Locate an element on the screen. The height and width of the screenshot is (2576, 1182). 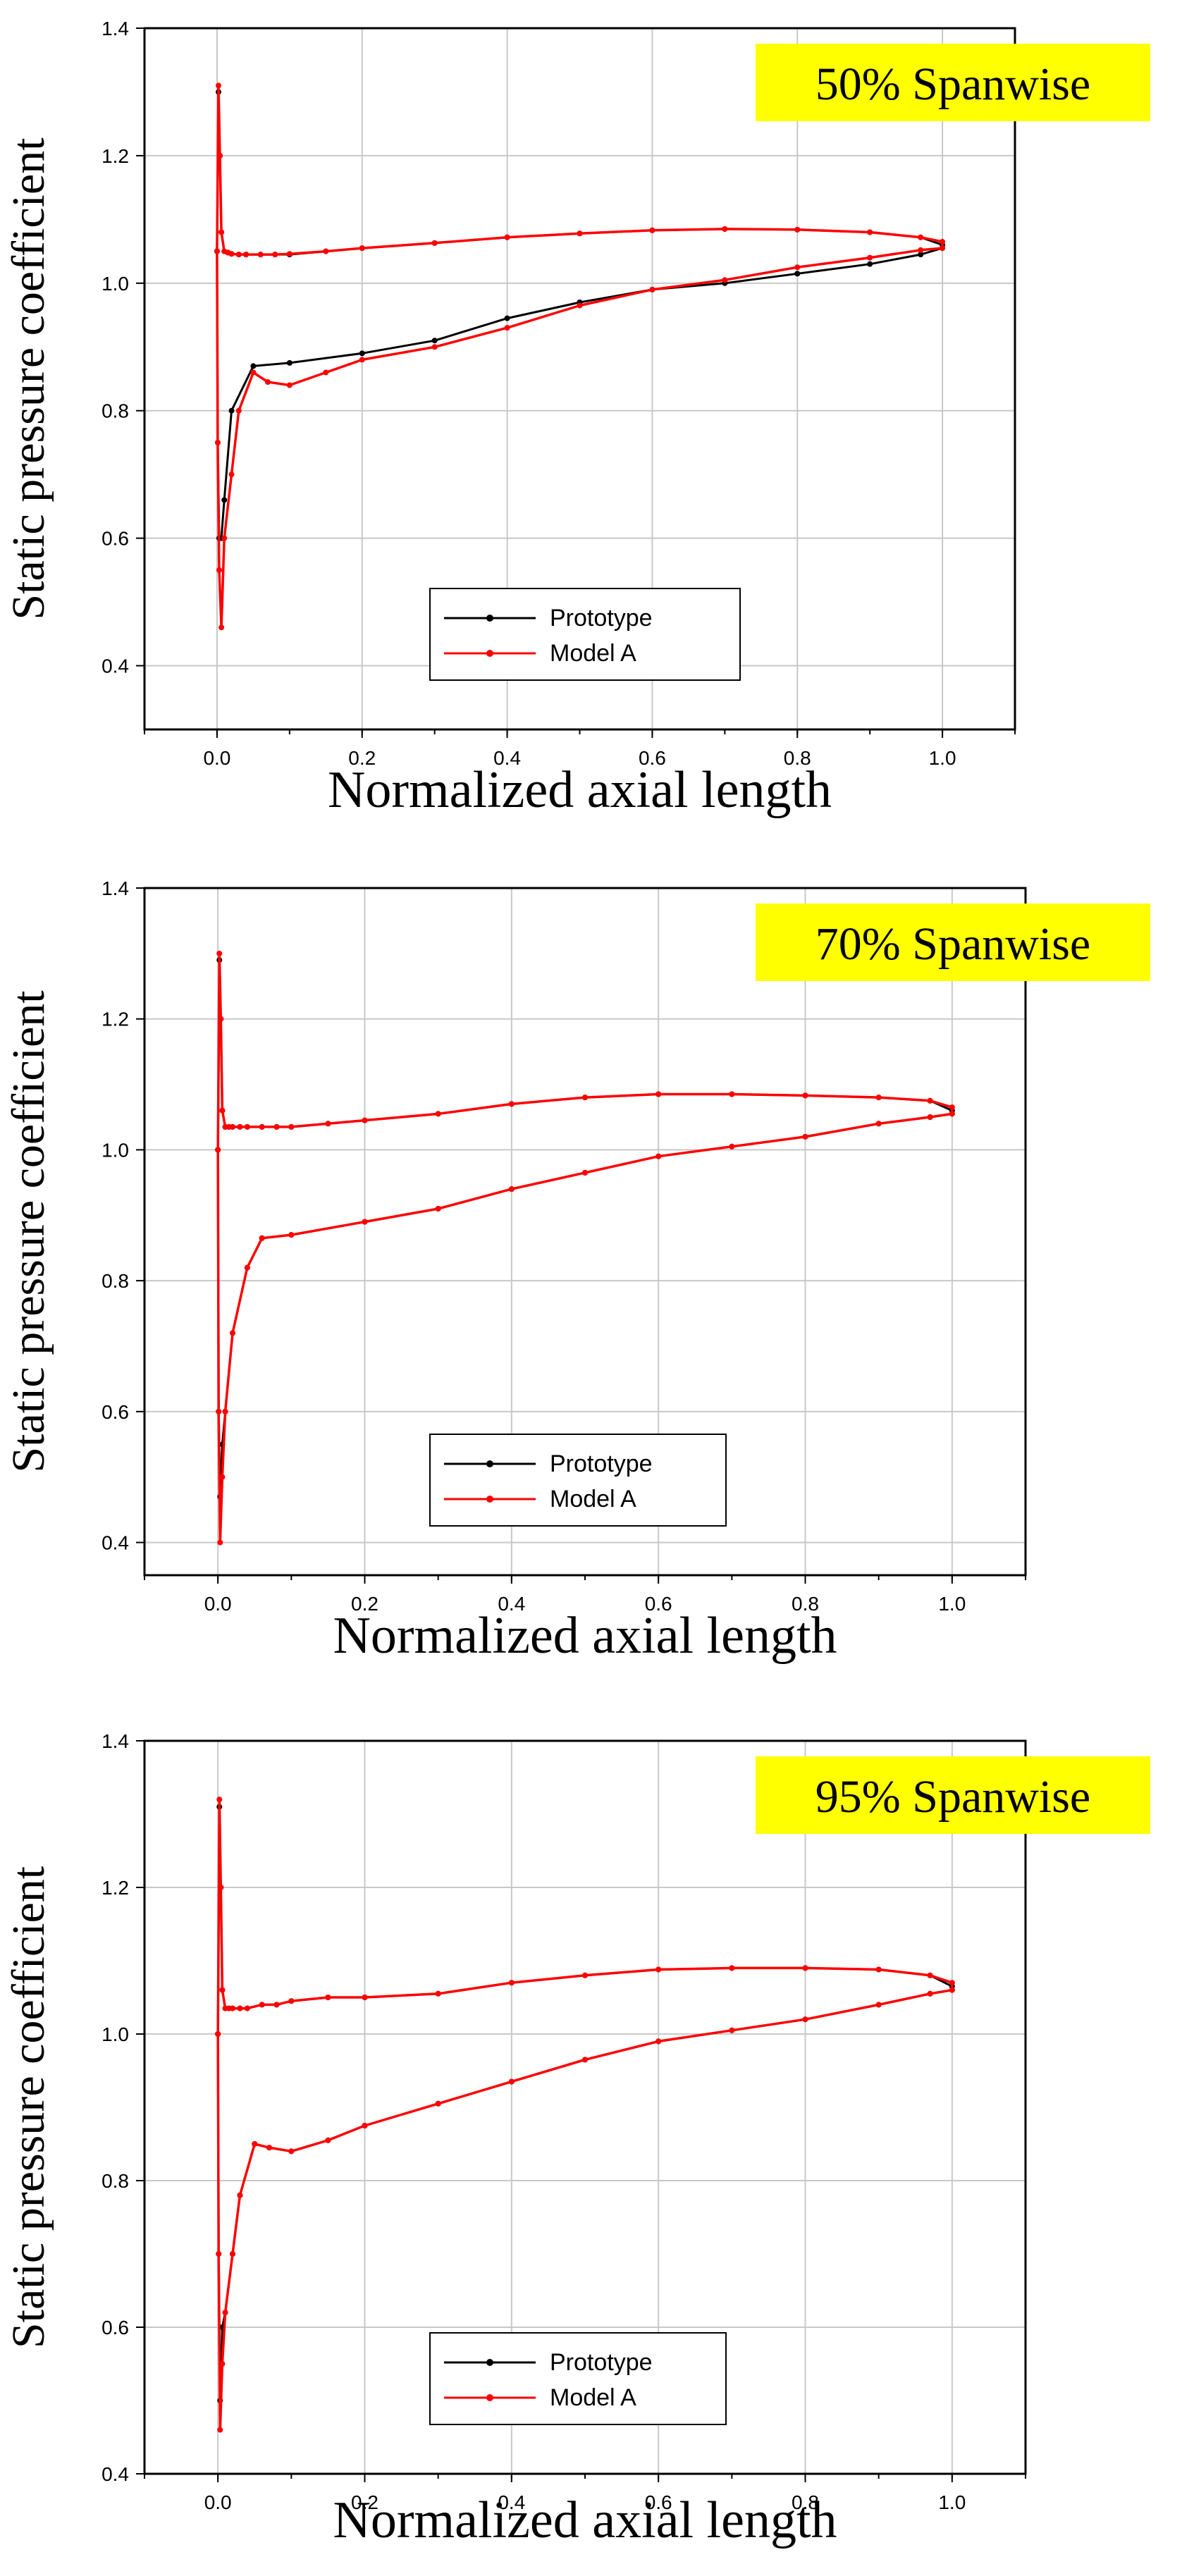
y-tick-label: 0.8 is located at coordinates (115, 2181).